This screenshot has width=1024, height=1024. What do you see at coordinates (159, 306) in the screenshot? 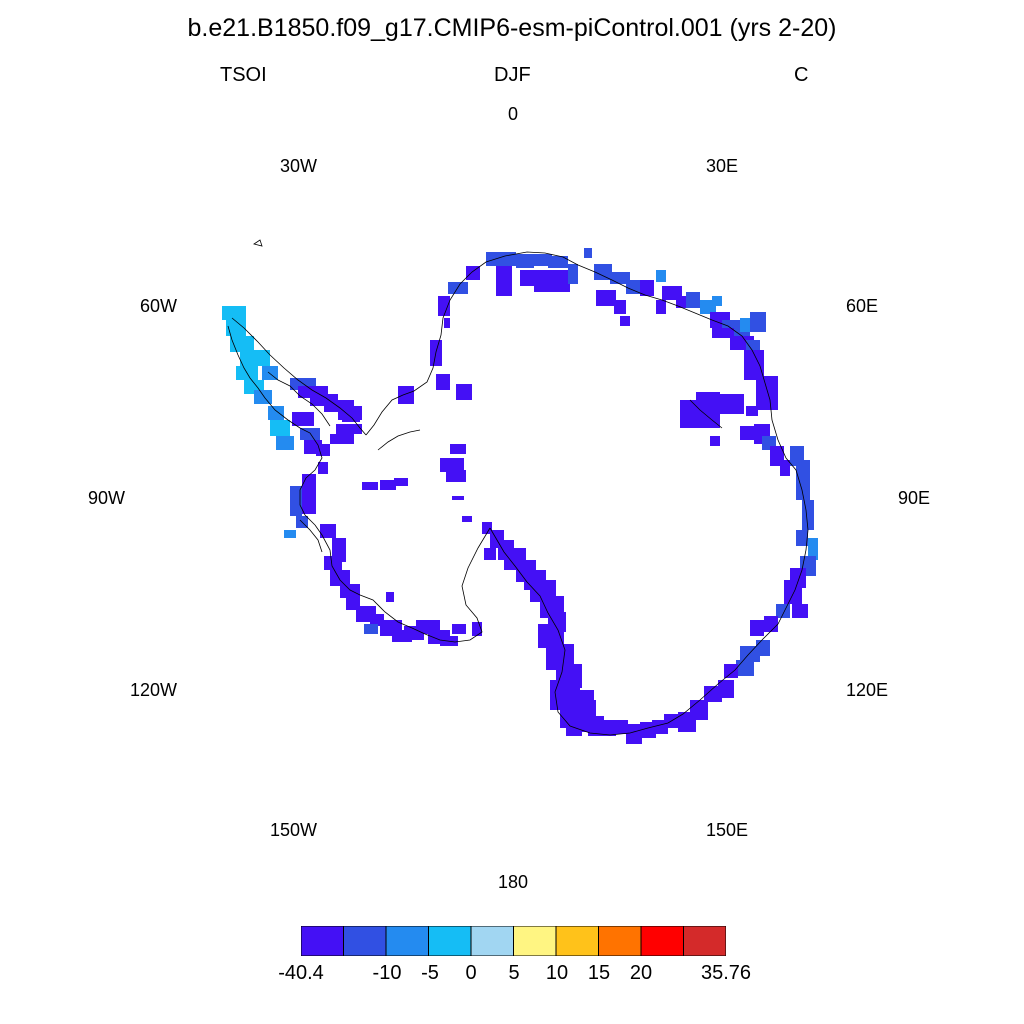
I see `lon-label-60w: 60W` at bounding box center [159, 306].